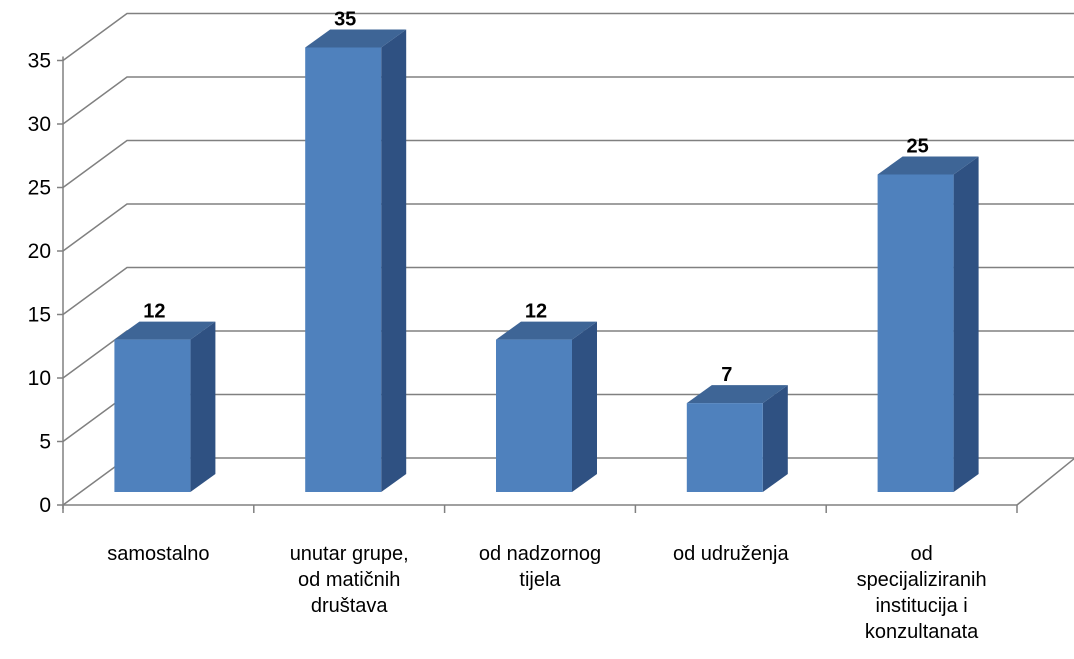 The width and height of the screenshot is (1074, 659). Describe the element at coordinates (730, 554) in the screenshot. I see `category-label: od udruženja` at that location.